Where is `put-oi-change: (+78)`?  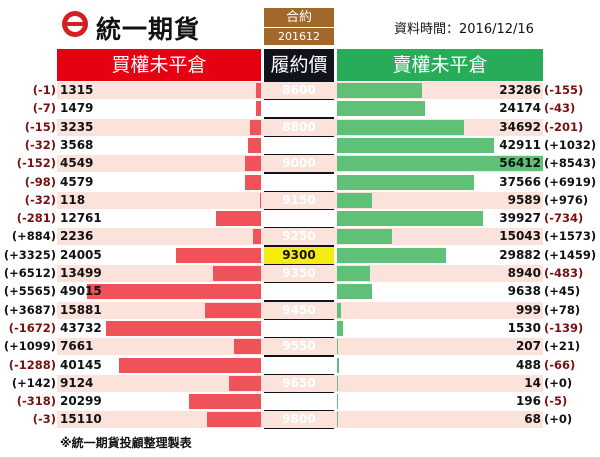
put-oi-change: (+78) is located at coordinates (562, 309).